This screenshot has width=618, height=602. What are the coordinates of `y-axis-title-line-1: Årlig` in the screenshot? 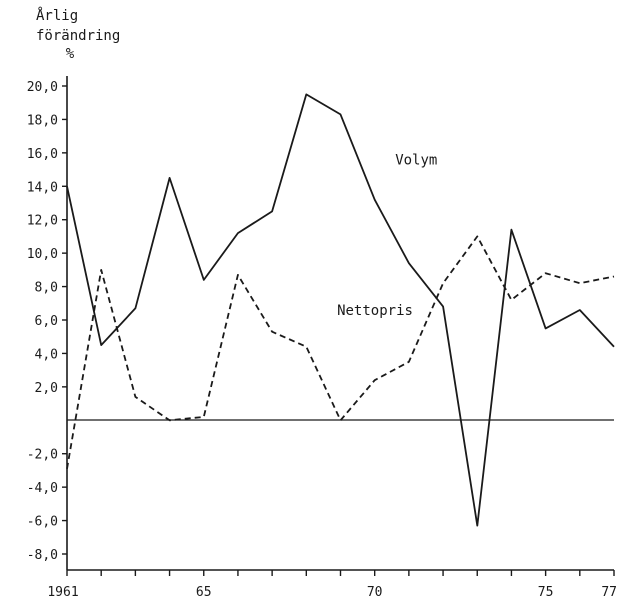 It's located at (57, 15).